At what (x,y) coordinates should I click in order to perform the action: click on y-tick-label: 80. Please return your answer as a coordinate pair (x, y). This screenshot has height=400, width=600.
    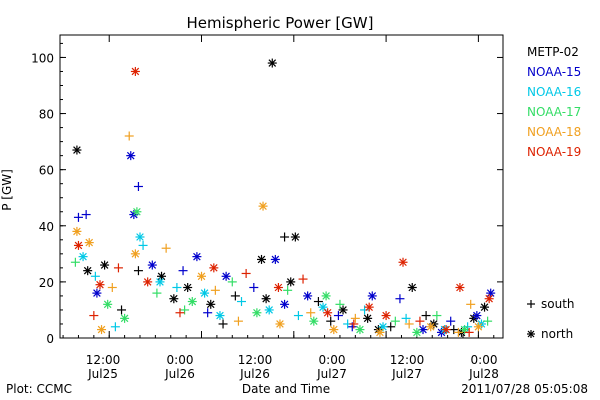
    Looking at the image, I should click on (46, 115).